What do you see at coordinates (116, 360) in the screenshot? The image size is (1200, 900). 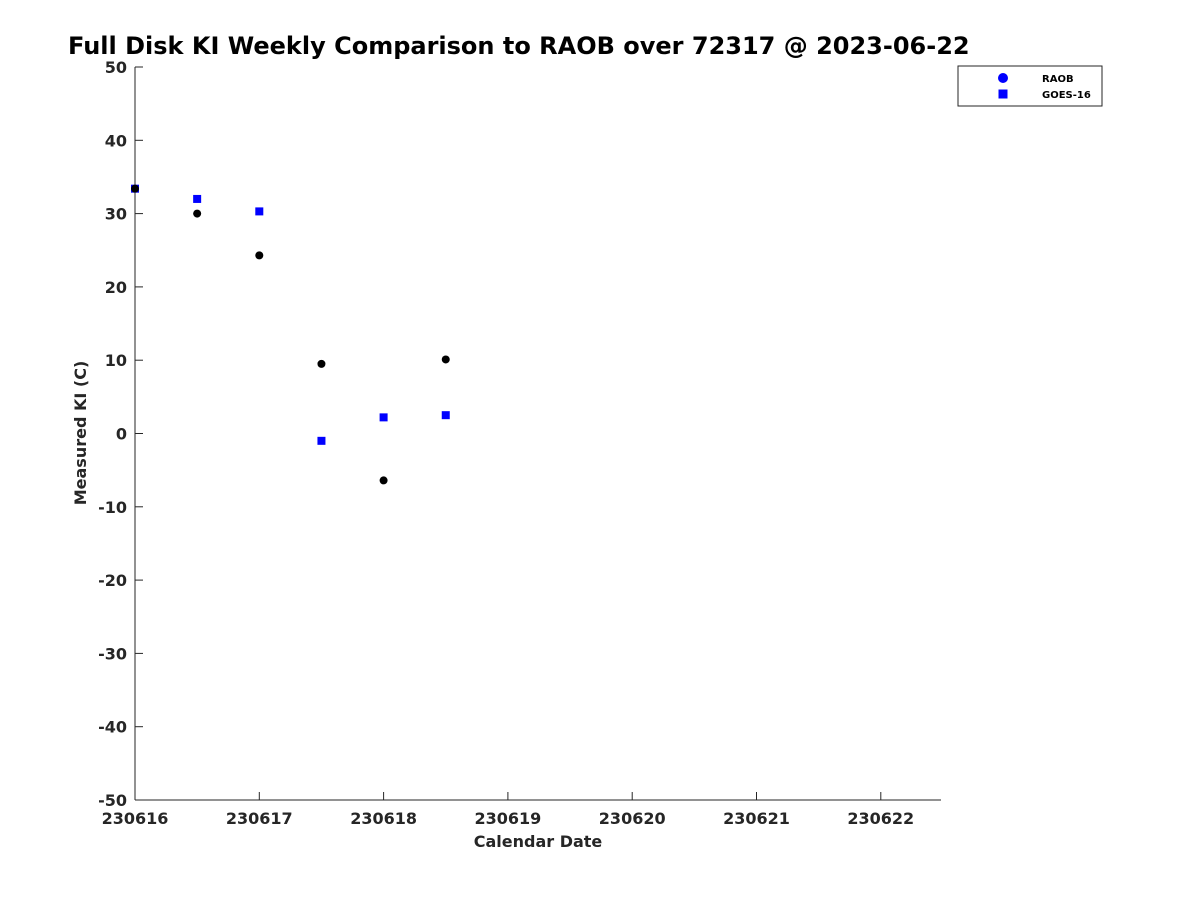 I see `y-tick-label: 10` at bounding box center [116, 360].